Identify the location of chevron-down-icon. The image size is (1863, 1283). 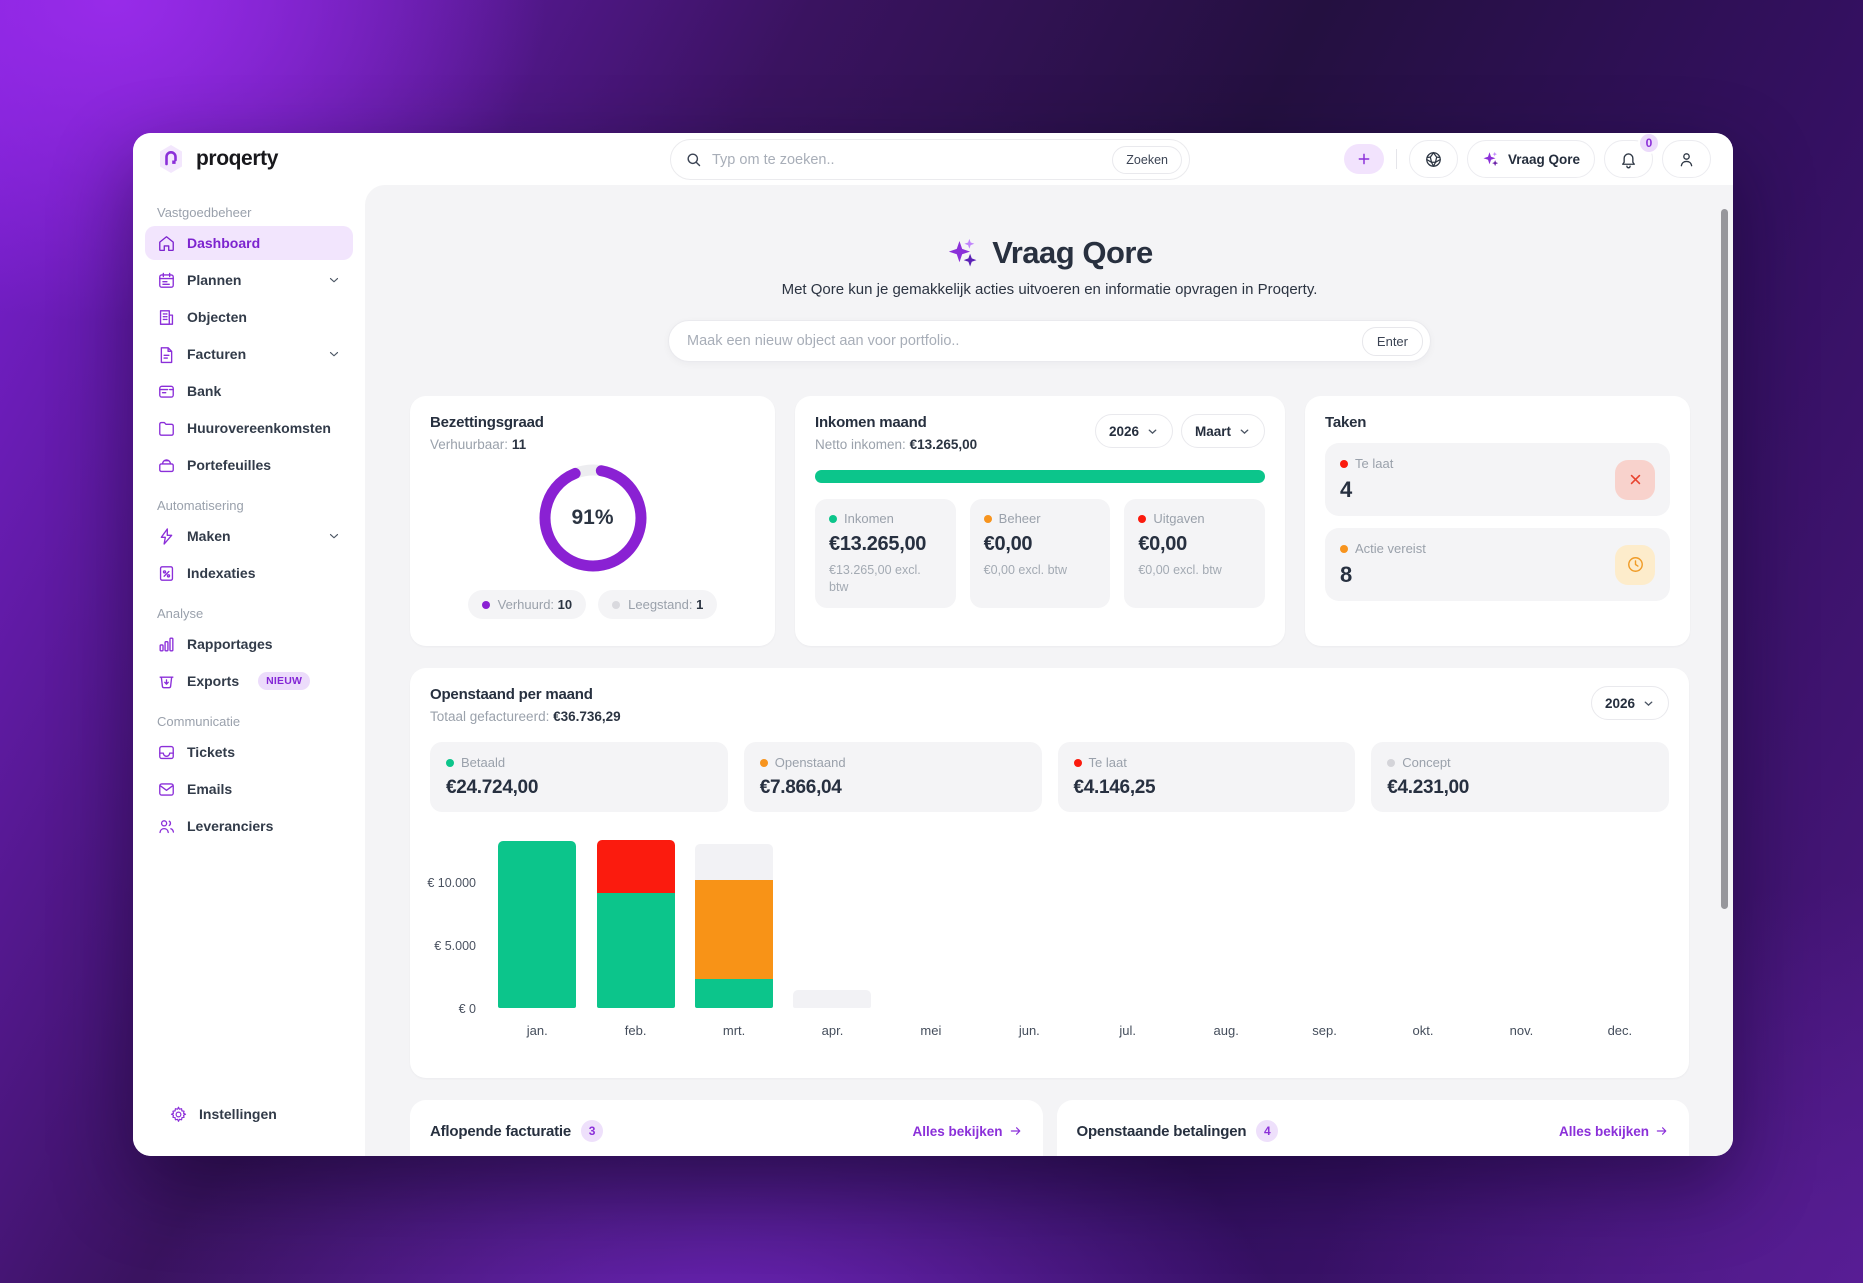
(1152, 431).